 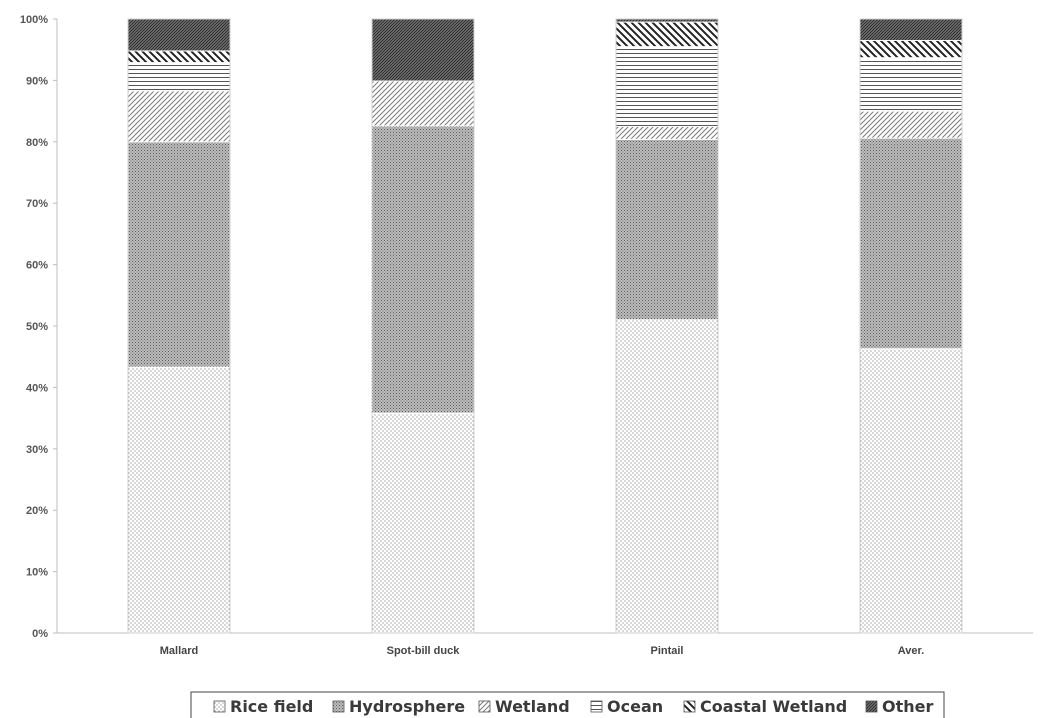 I want to click on x-tick-label: Aver., so click(x=911, y=651).